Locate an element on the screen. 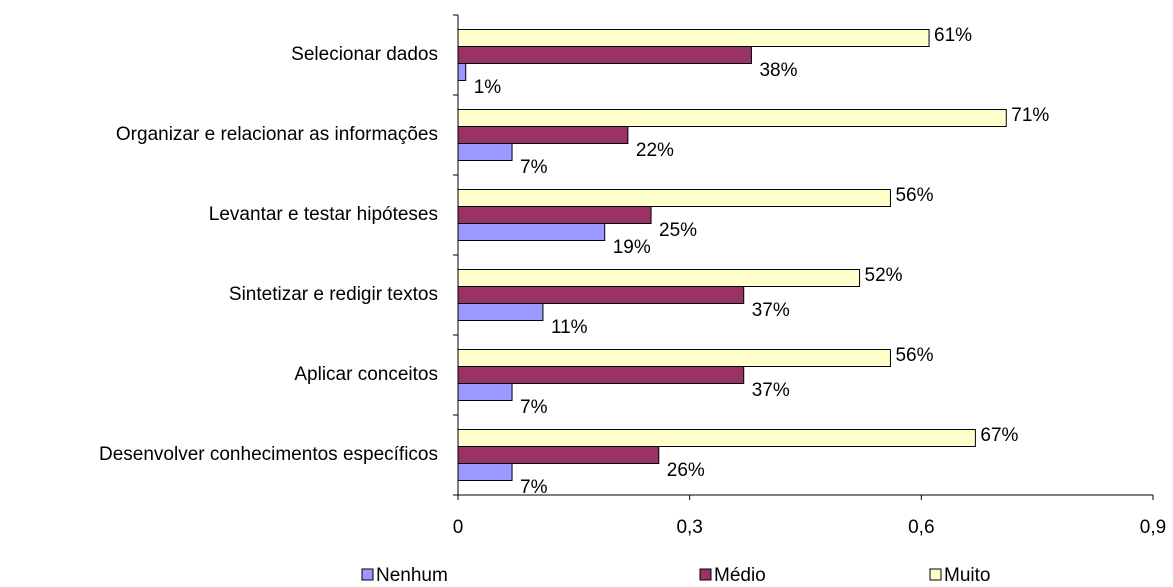 The height and width of the screenshot is (587, 1173). category-label: Aplicar conceitos is located at coordinates (366, 374).